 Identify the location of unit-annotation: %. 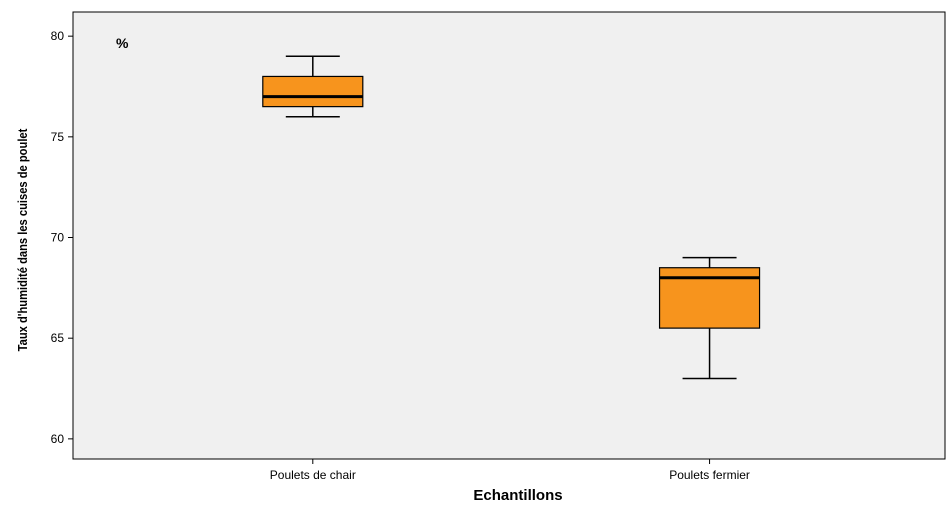
(122, 43).